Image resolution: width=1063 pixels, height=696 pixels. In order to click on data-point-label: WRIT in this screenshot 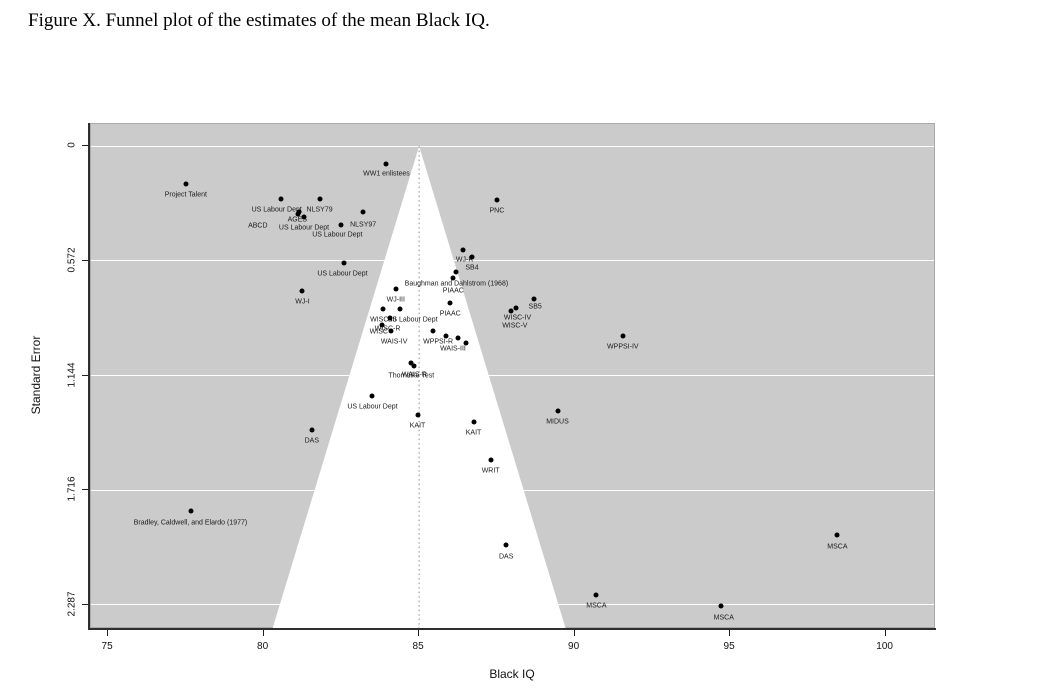, I will do `click(490, 471)`.